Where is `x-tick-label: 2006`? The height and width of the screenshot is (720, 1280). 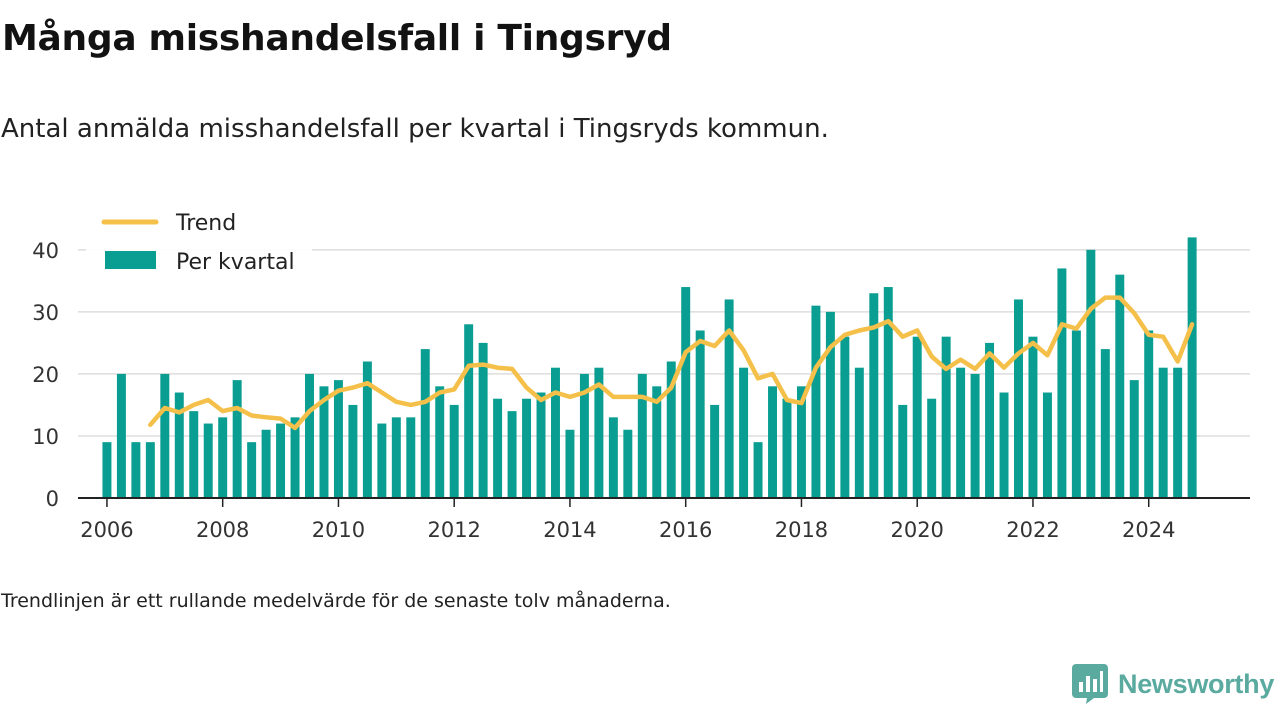
x-tick-label: 2006 is located at coordinates (106, 530).